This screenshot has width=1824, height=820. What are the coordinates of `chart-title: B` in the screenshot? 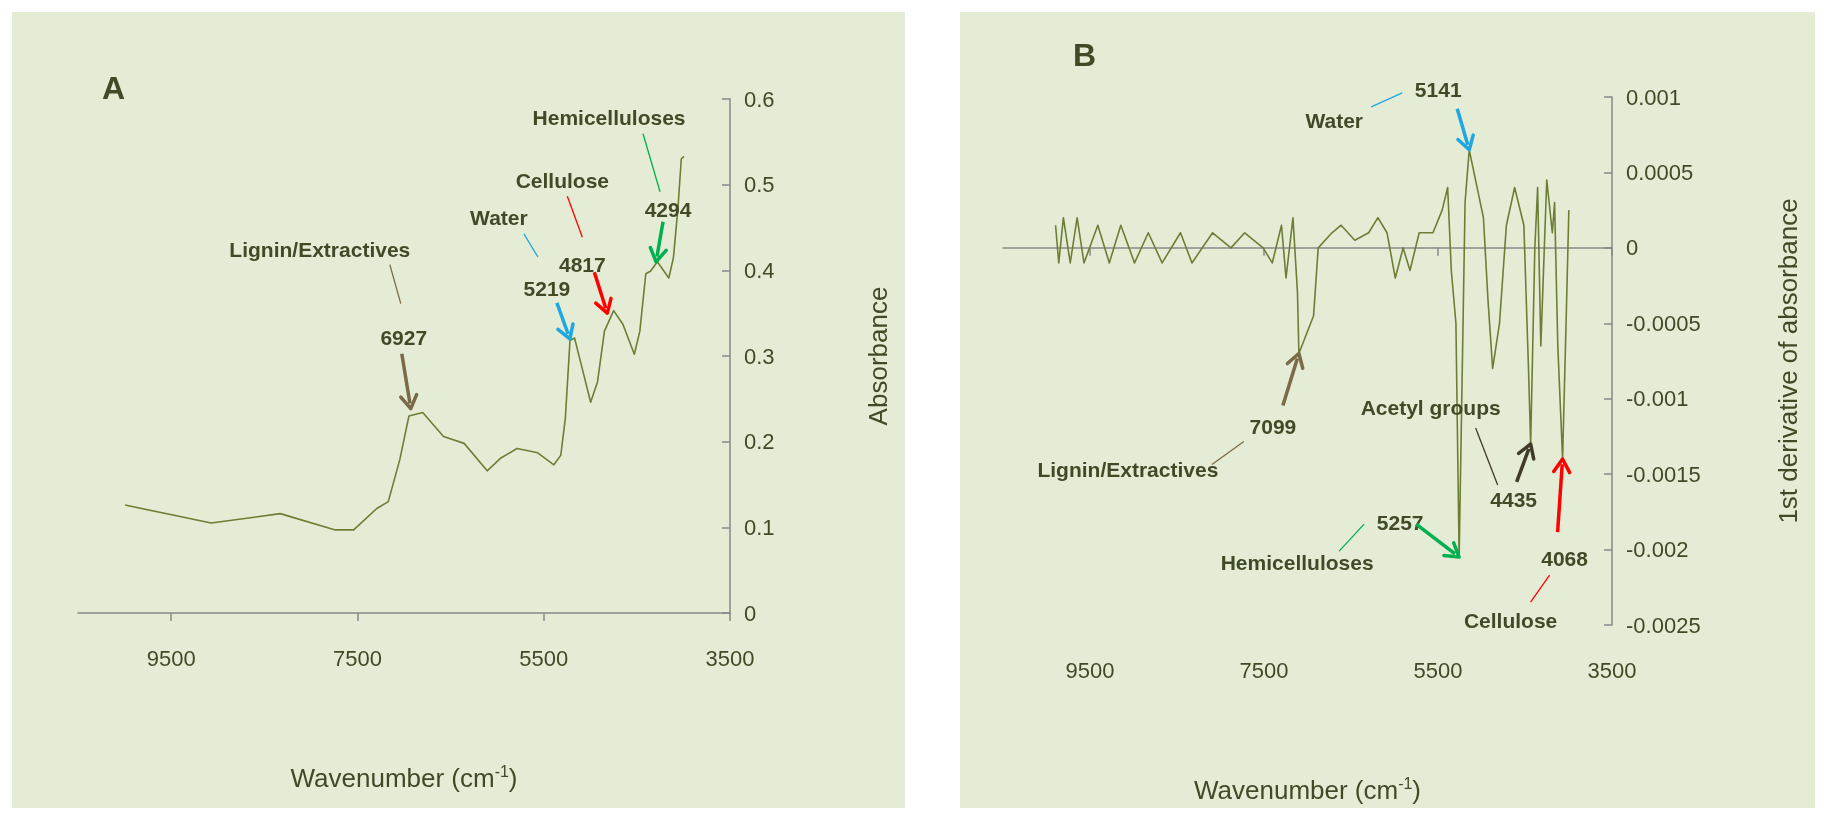 It's located at (1085, 55).